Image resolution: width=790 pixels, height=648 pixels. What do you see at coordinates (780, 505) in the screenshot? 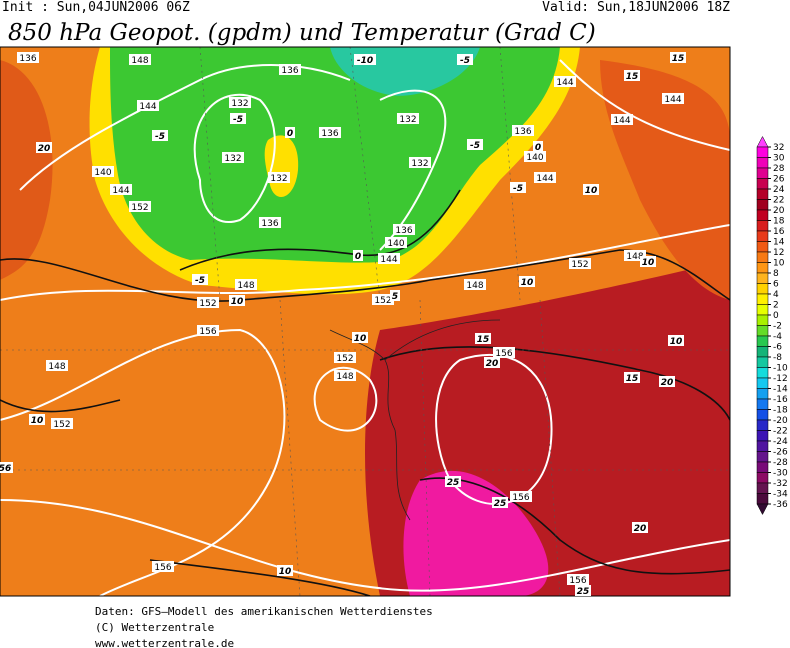
I see `colorbar-label: -36` at bounding box center [780, 505].